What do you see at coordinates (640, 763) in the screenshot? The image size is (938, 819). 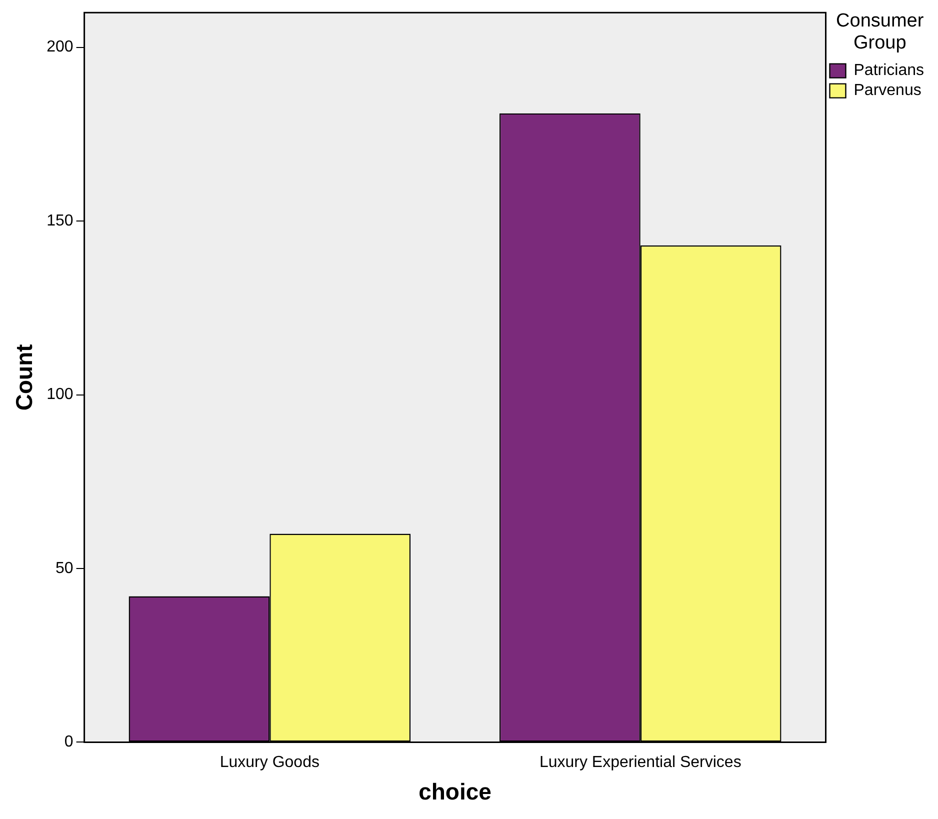 I see `x-tick-label: Luxury Experiential Services` at bounding box center [640, 763].